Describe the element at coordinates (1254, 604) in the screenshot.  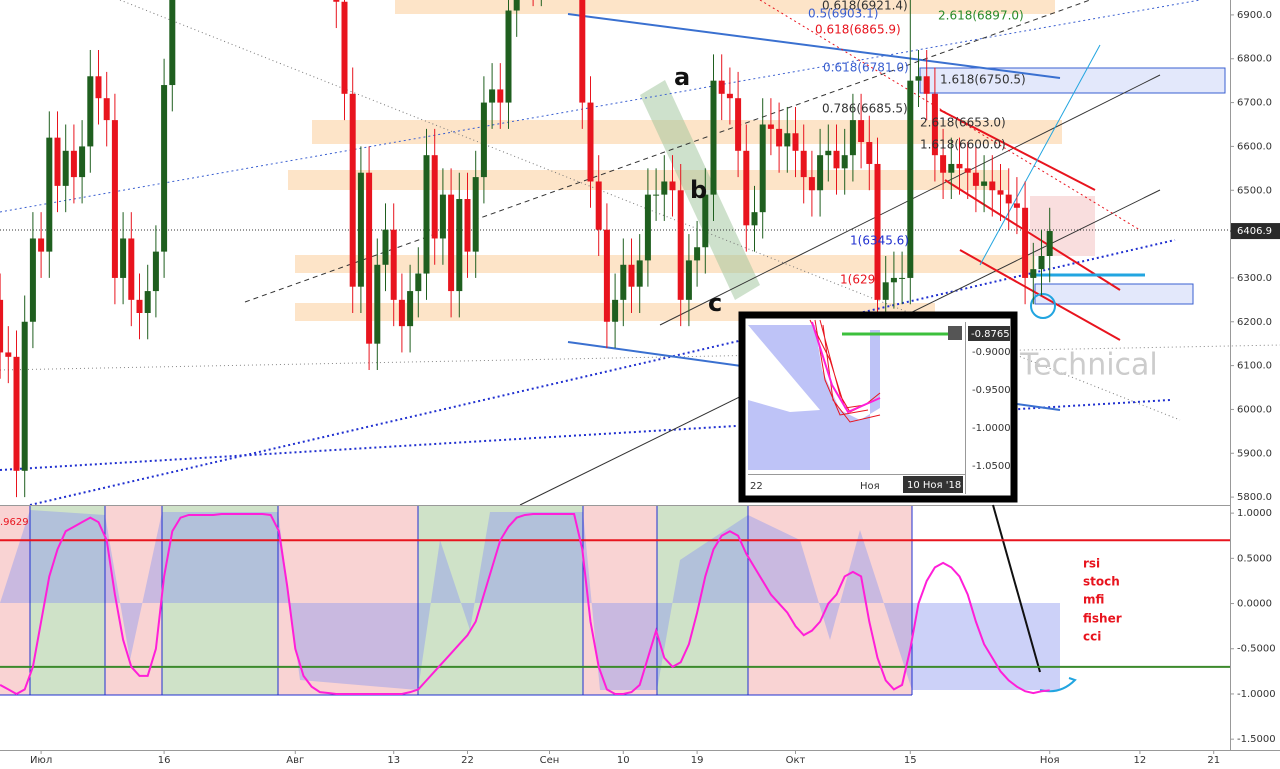
I see `y-tick-label: 0.0000` at that location.